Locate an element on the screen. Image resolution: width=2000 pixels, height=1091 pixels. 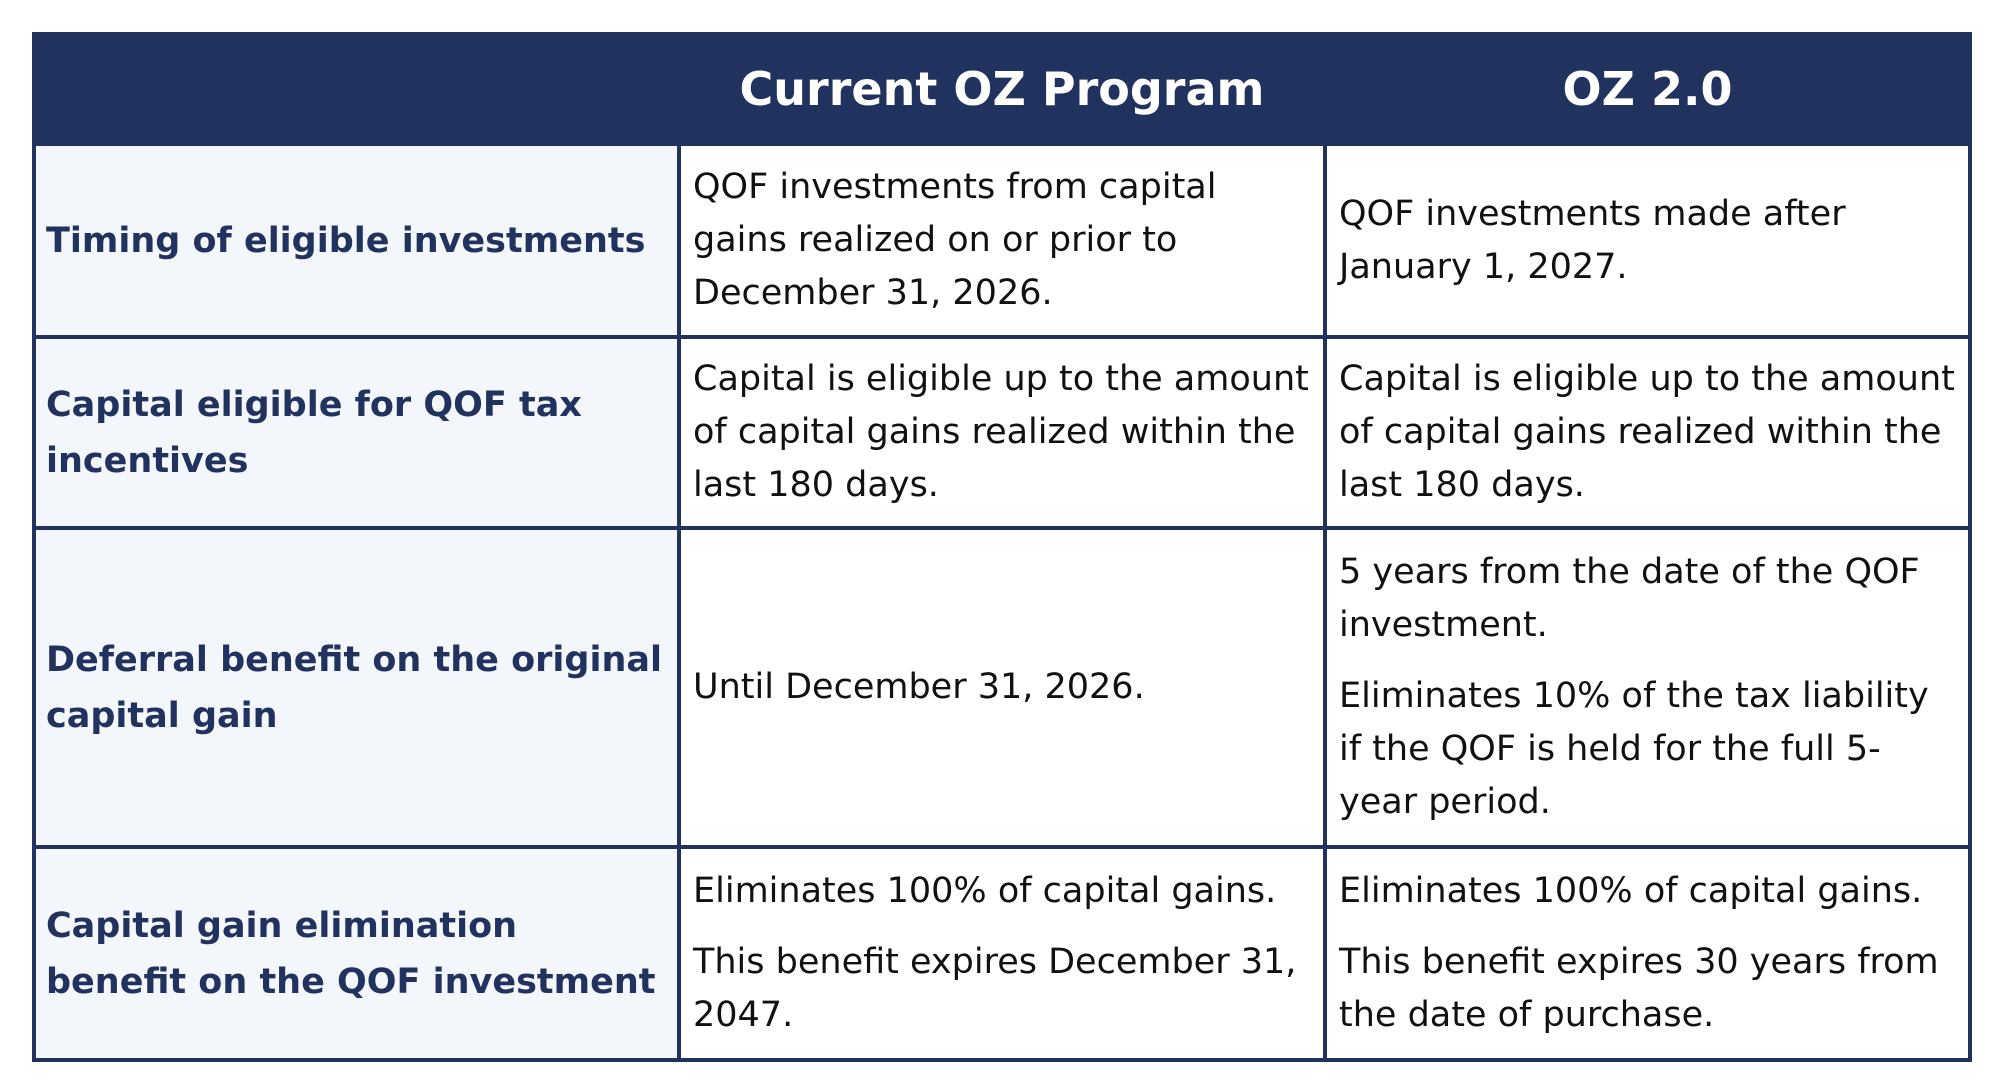
table-cell: Until December 31, 2026. is located at coordinates (1002, 687).